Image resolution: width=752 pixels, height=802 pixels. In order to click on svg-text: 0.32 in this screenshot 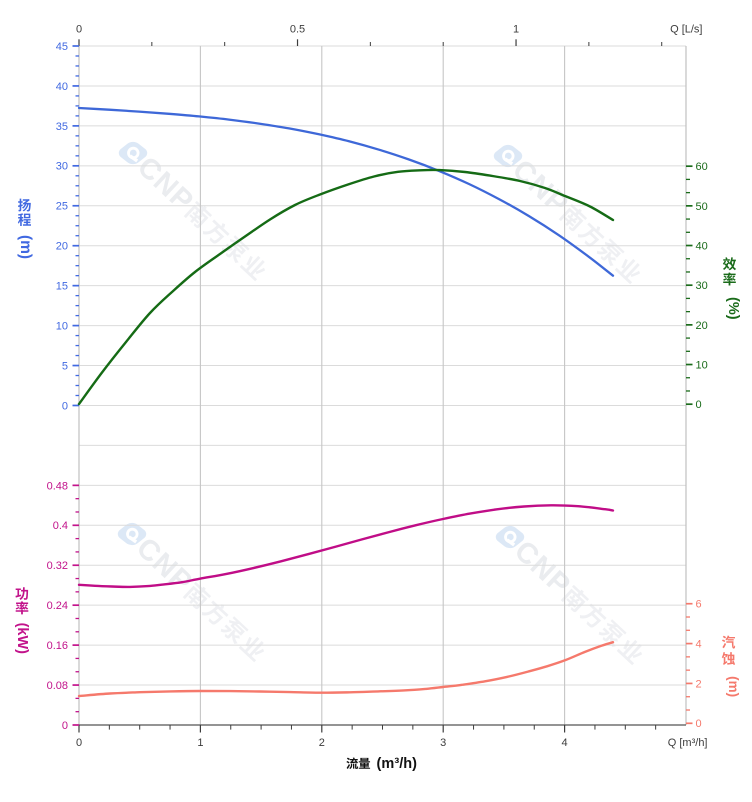, I will do `click(57, 566)`.